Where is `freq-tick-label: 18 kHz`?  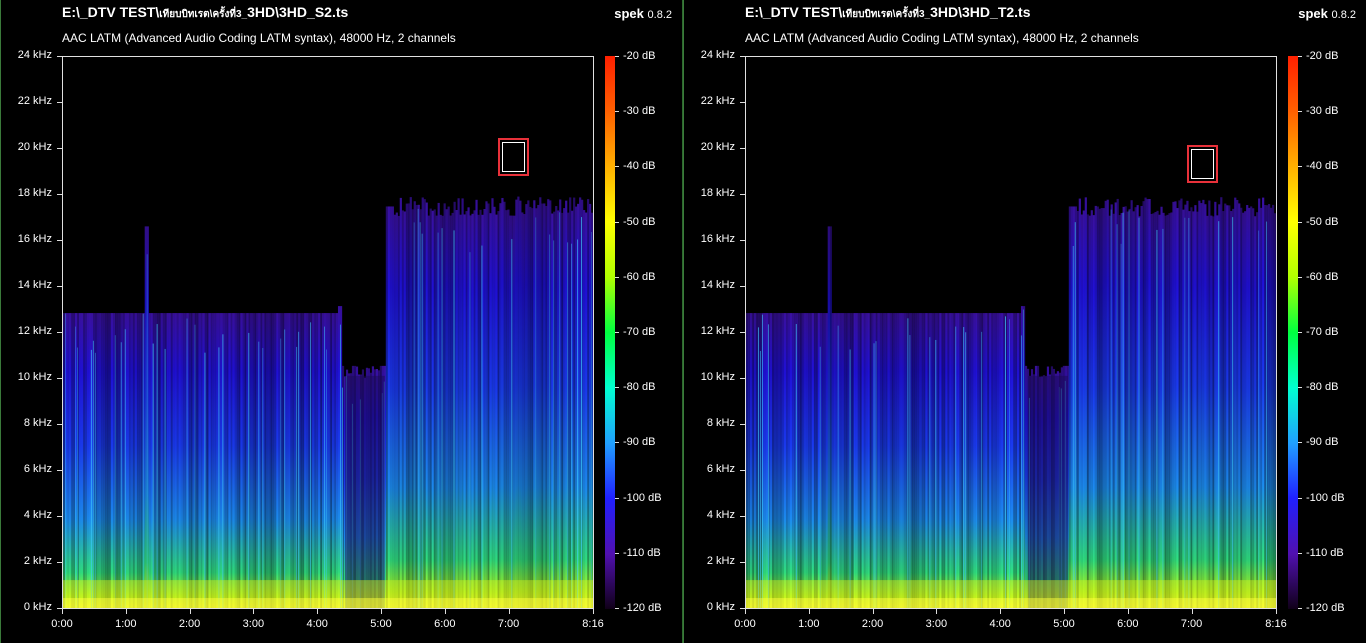 freq-tick-label: 18 kHz is located at coordinates (34, 193).